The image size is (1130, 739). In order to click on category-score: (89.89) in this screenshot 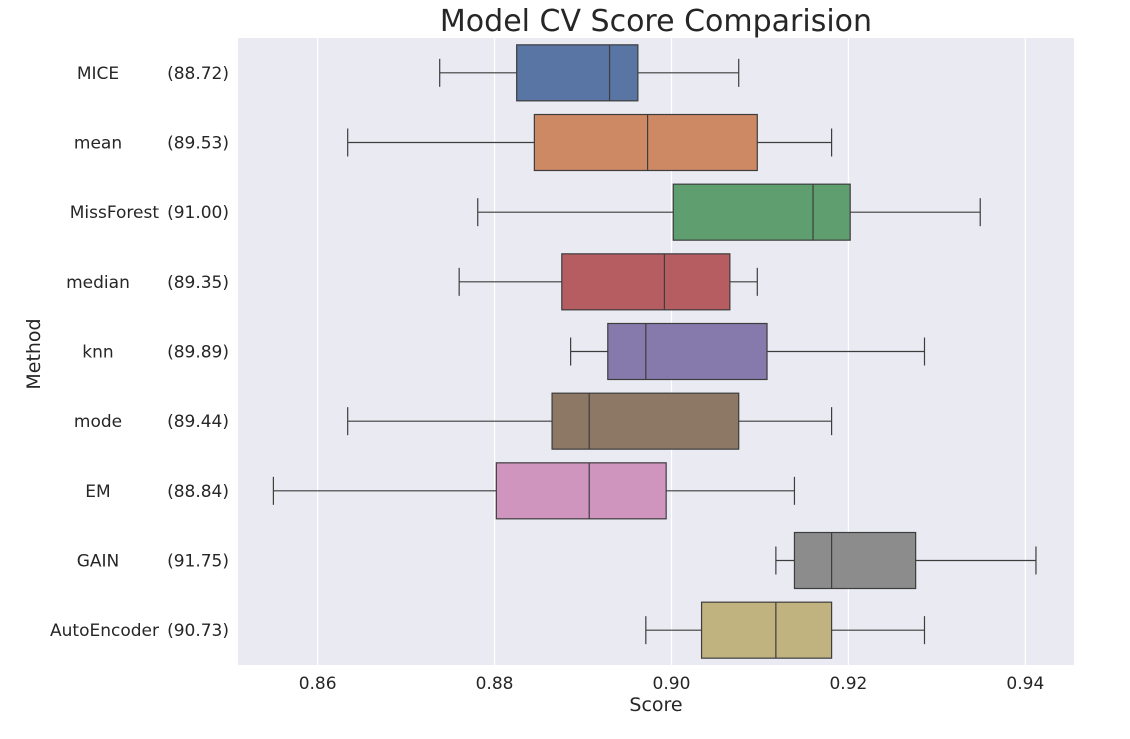, I will do `click(198, 353)`.